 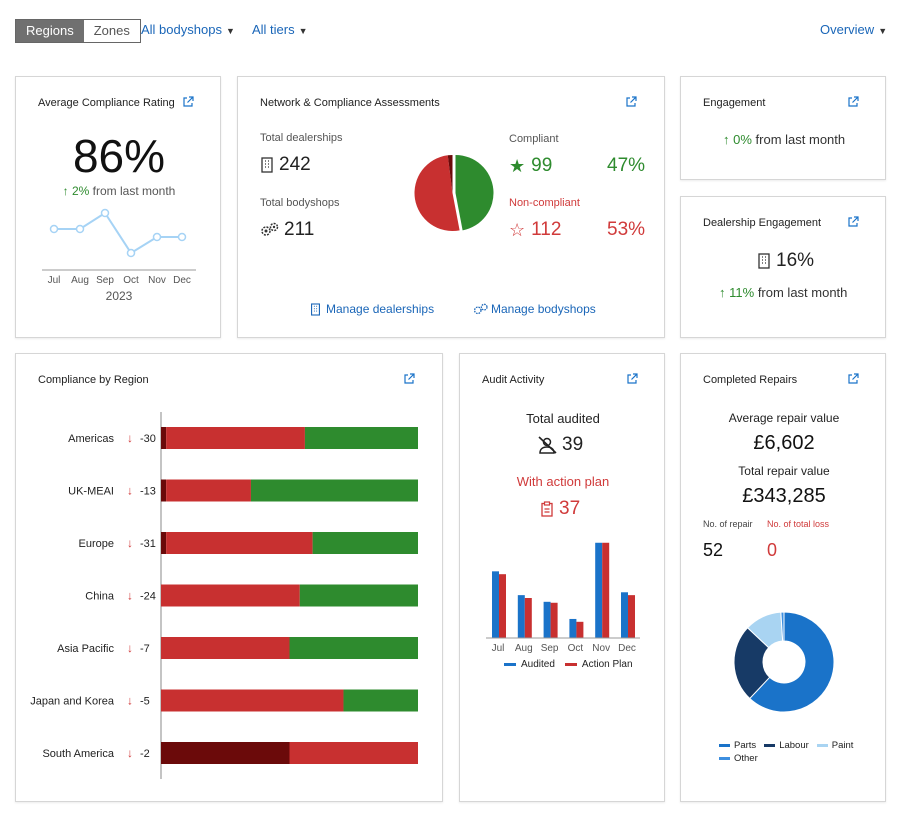 What do you see at coordinates (794, 745) in the screenshot?
I see `legend-labour: Labour` at bounding box center [794, 745].